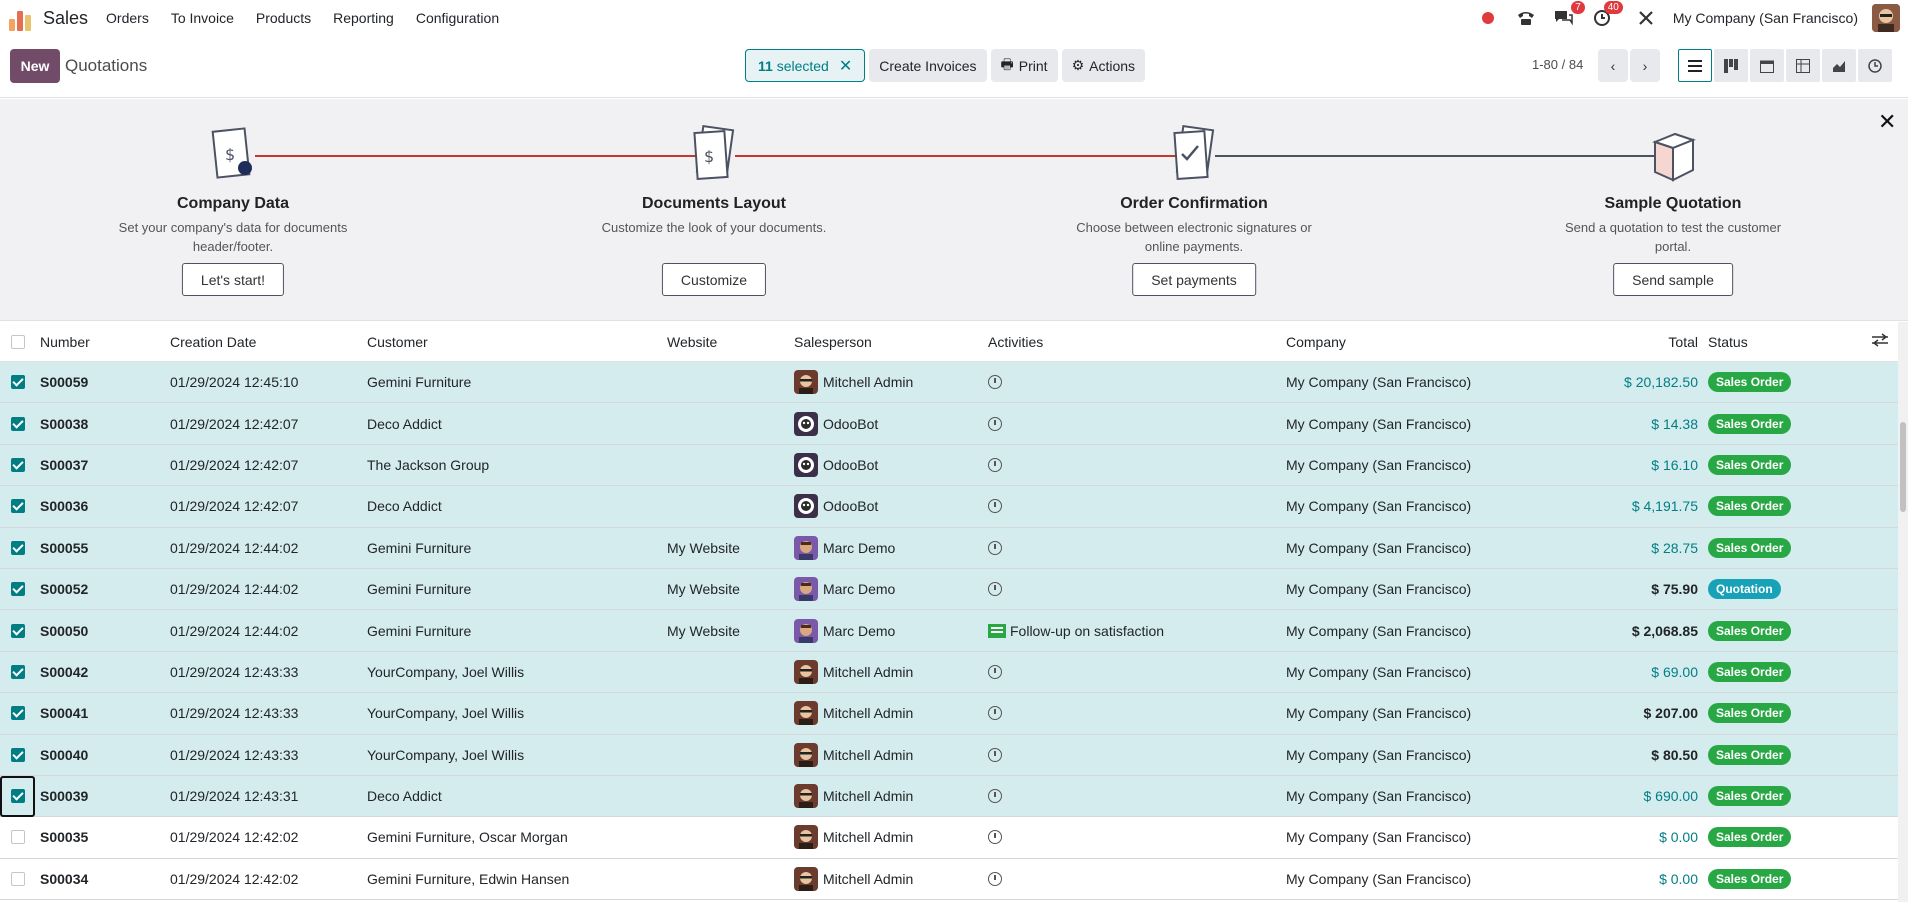 The height and width of the screenshot is (902, 1908). Describe the element at coordinates (1645, 65) in the screenshot. I see `pager-next-icon: ›` at that location.